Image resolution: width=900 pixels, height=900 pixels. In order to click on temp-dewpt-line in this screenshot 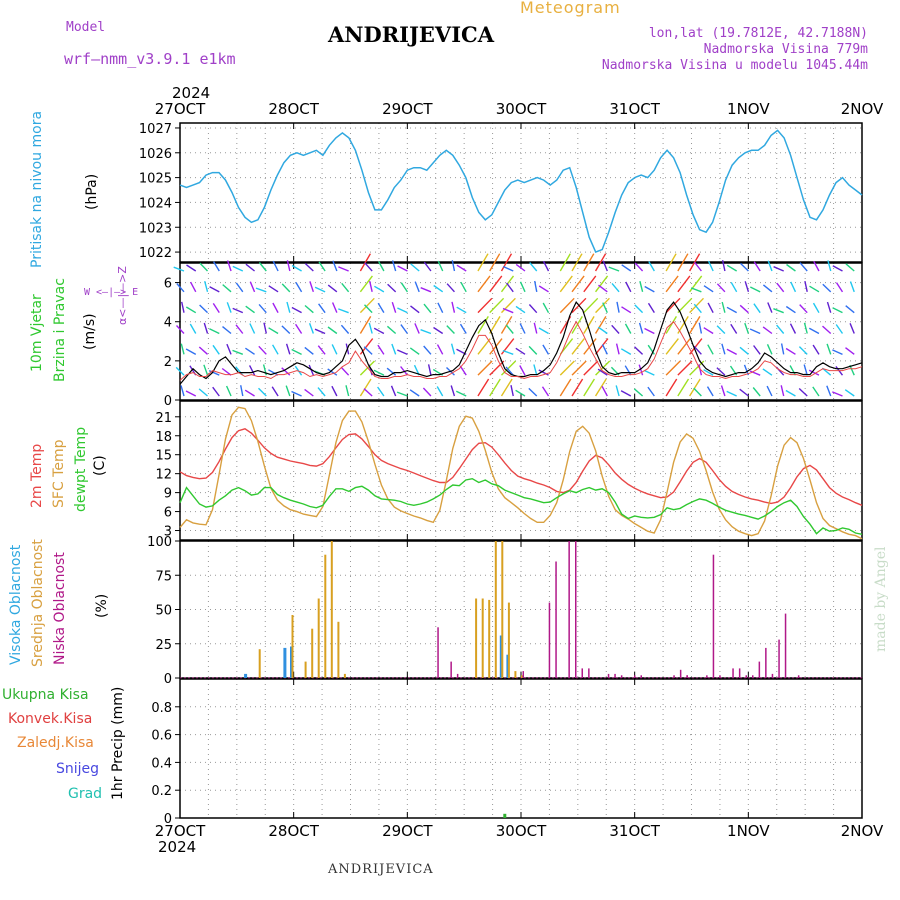, I will do `click(521, 506)`.